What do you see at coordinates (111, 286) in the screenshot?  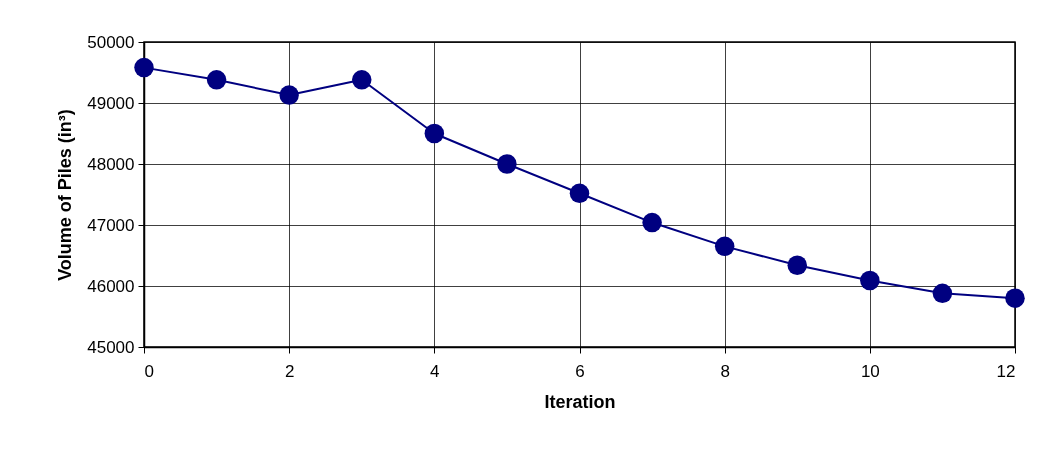 I see `y-tick-label: 46000` at bounding box center [111, 286].